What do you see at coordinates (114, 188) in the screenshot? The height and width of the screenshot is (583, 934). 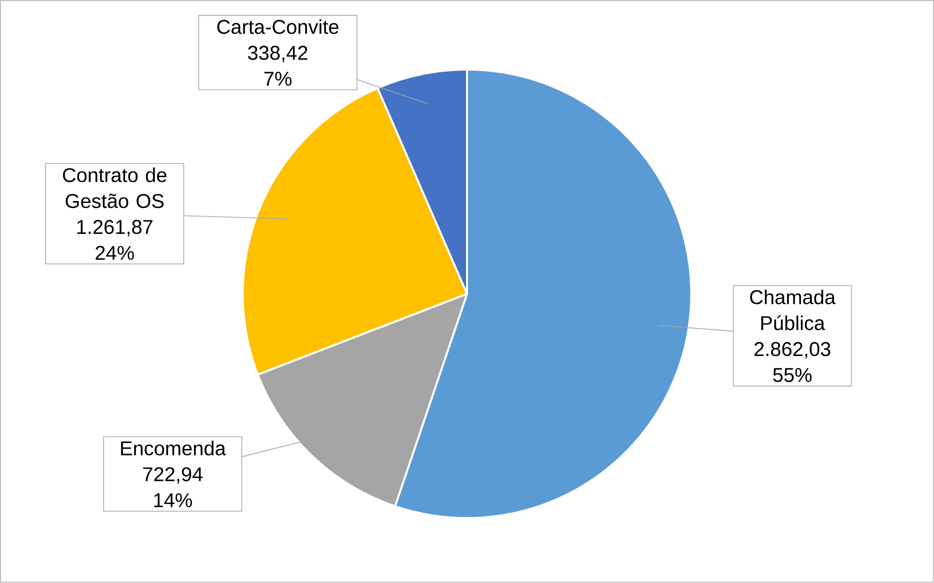 I see `slice-label: Contrato de Gestão OS` at bounding box center [114, 188].